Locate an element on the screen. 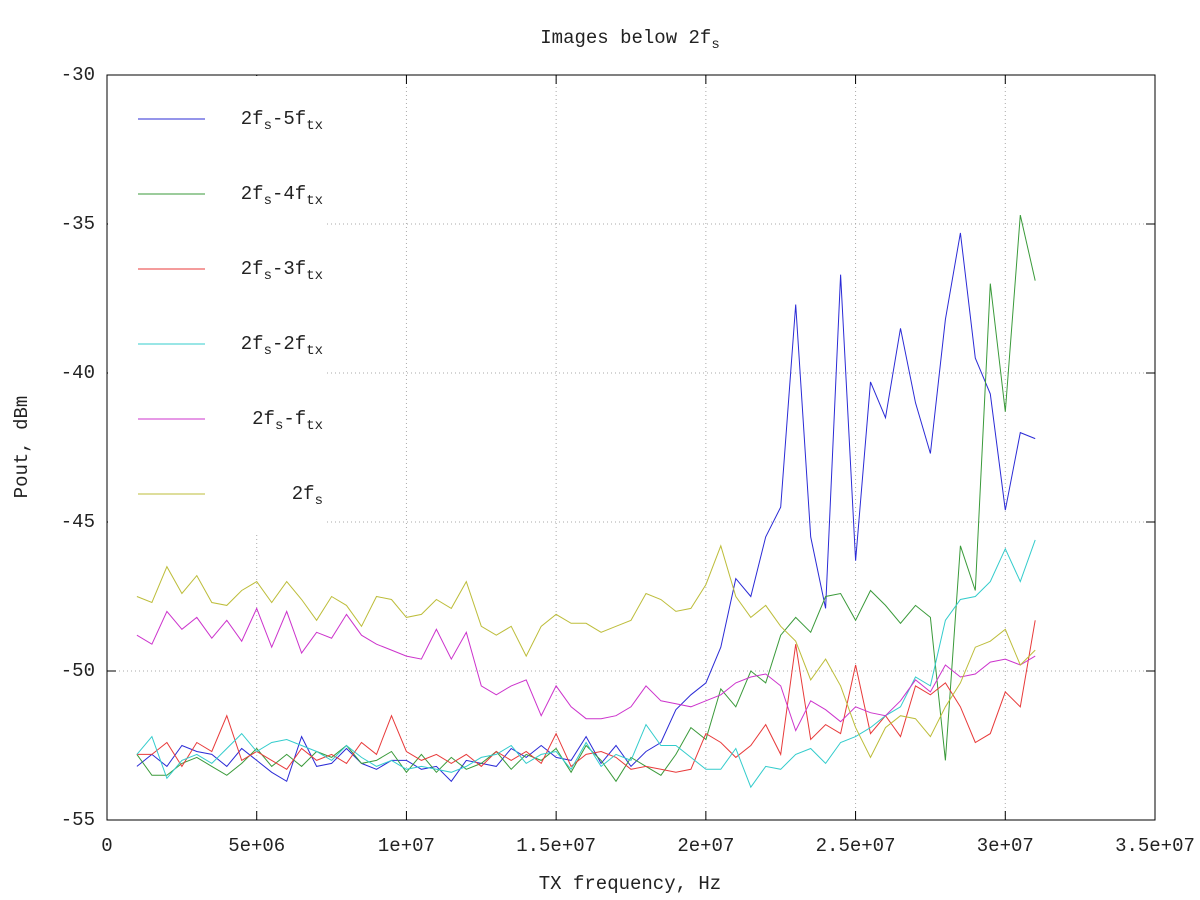  text-part: -2f is located at coordinates (289, 344).